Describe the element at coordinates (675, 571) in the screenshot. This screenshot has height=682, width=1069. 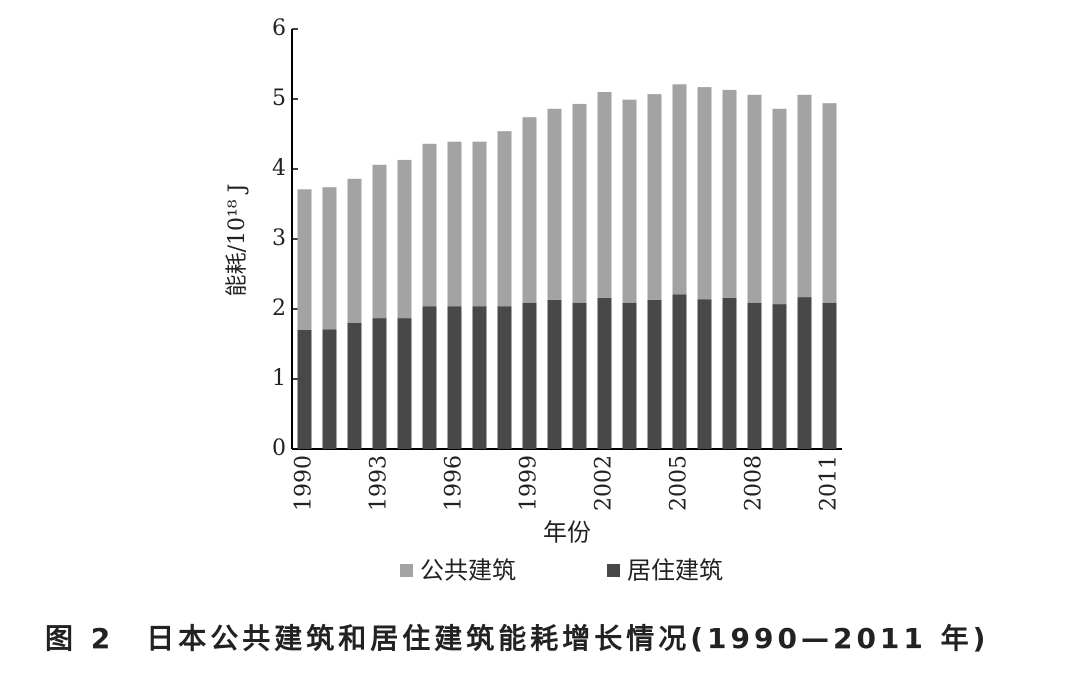
I see `legend-label: 居住建筑` at that location.